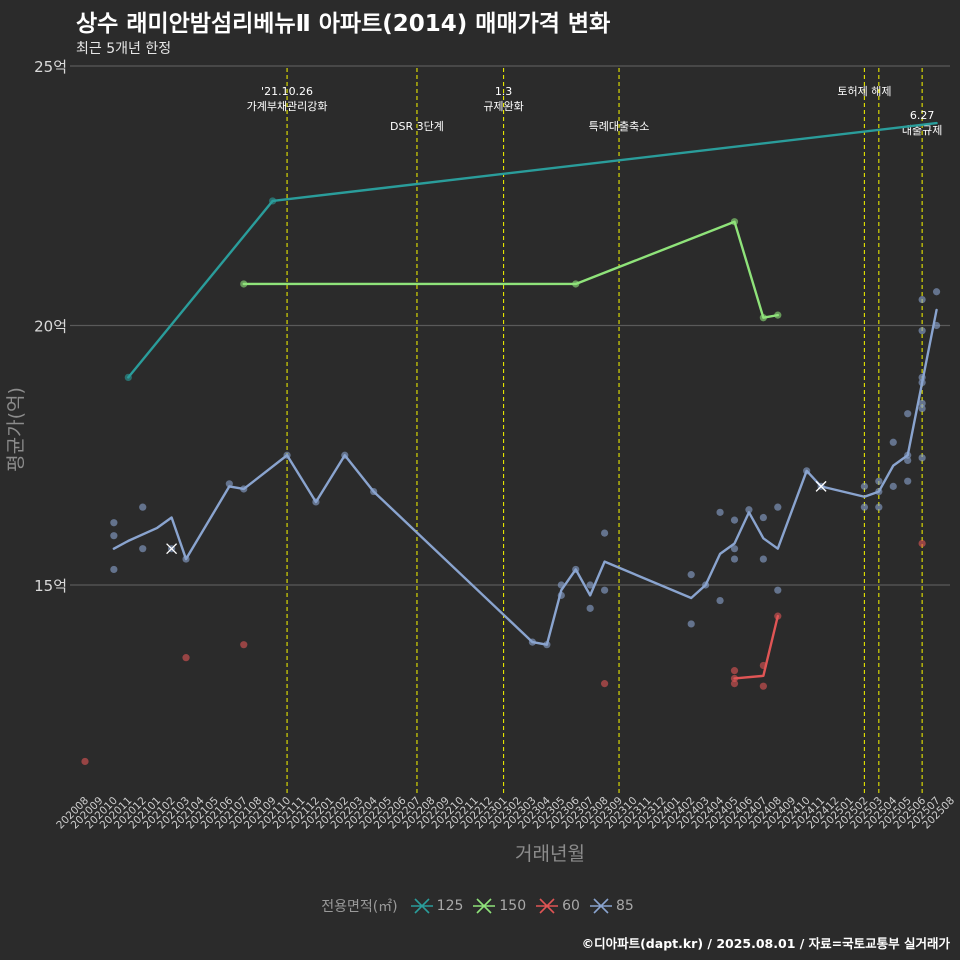 Image resolution: width=960 pixels, height=960 pixels. I want to click on legend: 전용면적(㎡) 125 150 60 85, so click(480, 906).